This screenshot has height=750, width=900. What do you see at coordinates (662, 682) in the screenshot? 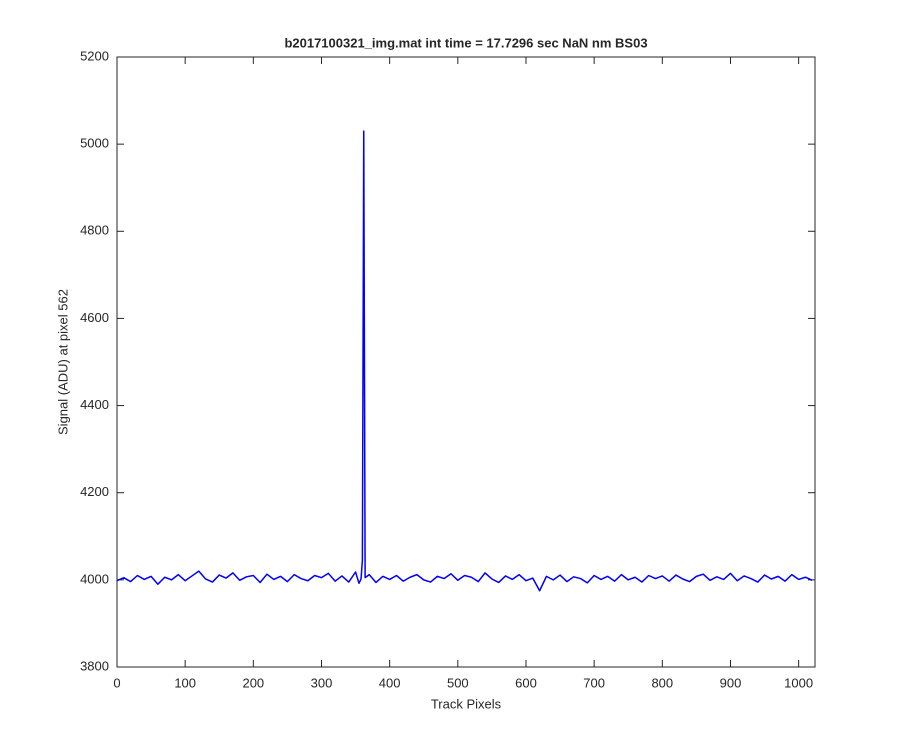
I see `x-tick-label: 800` at bounding box center [662, 682].